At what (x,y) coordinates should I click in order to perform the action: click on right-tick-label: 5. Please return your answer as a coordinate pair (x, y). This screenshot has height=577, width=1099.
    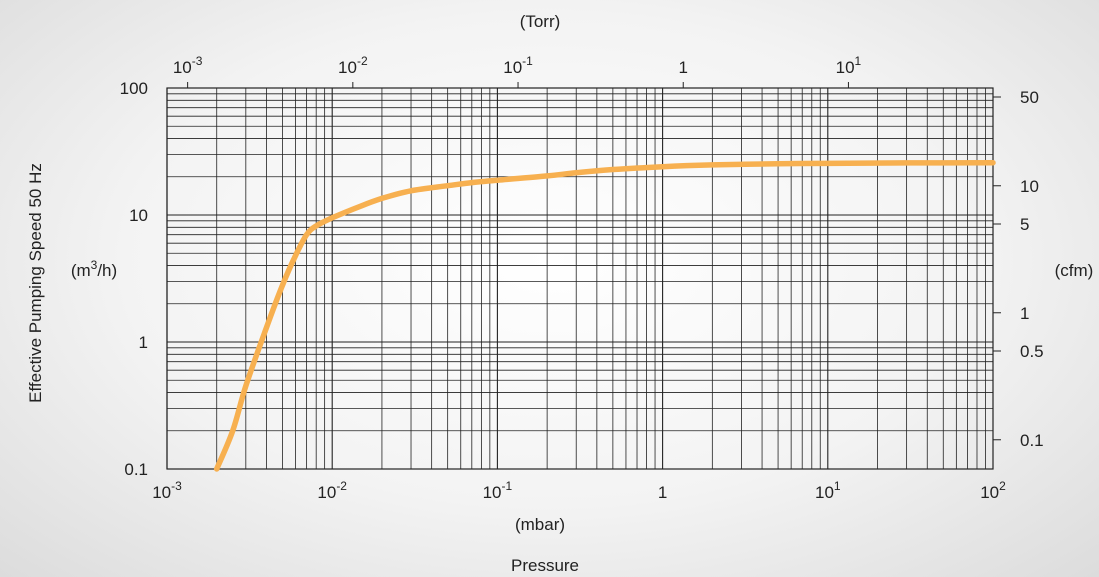
    Looking at the image, I should click on (1024, 224).